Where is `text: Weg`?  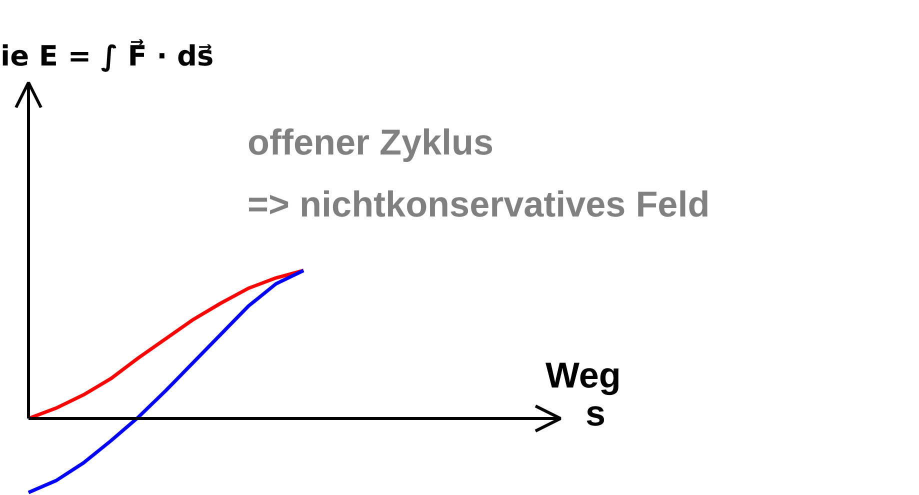 text: Weg is located at coordinates (583, 375).